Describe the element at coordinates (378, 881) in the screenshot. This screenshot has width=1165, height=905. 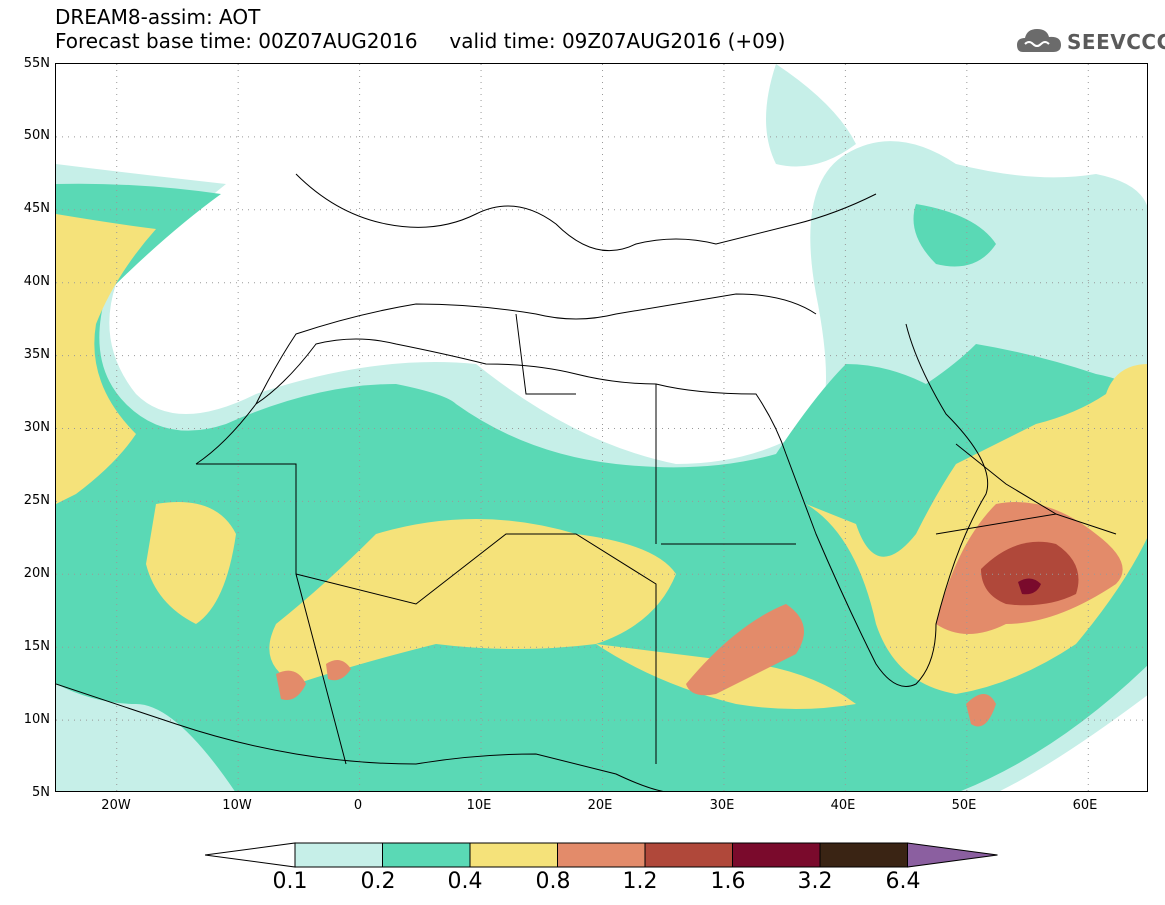
I see `colorbar-label-0-2: 0.2` at that location.